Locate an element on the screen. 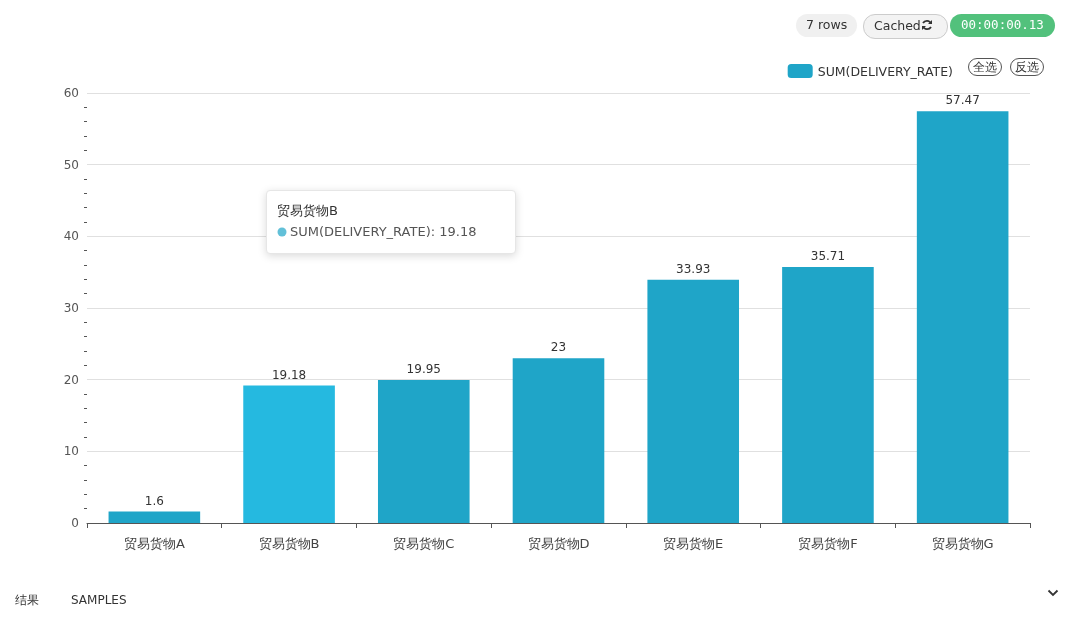 Image resolution: width=1080 pixels, height=618 pixels. annotation: 贸易货物B is located at coordinates (307, 210).